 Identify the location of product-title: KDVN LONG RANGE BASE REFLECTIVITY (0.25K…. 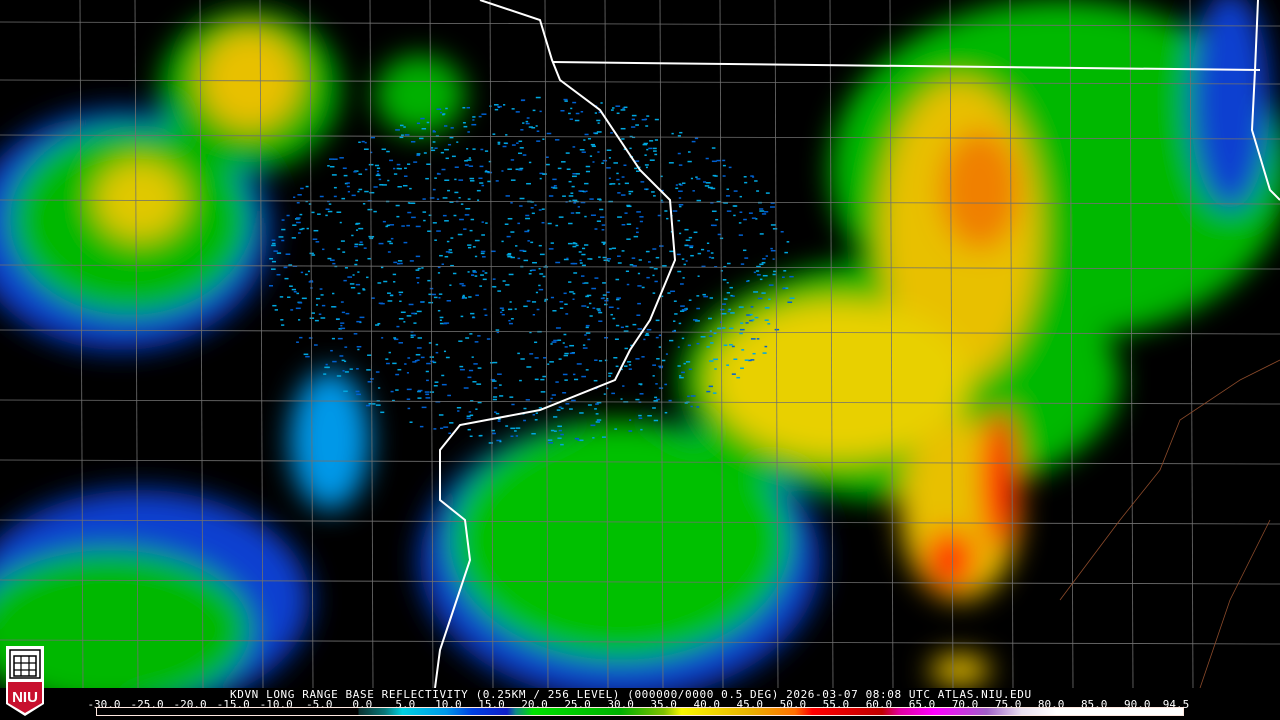
(631, 694).